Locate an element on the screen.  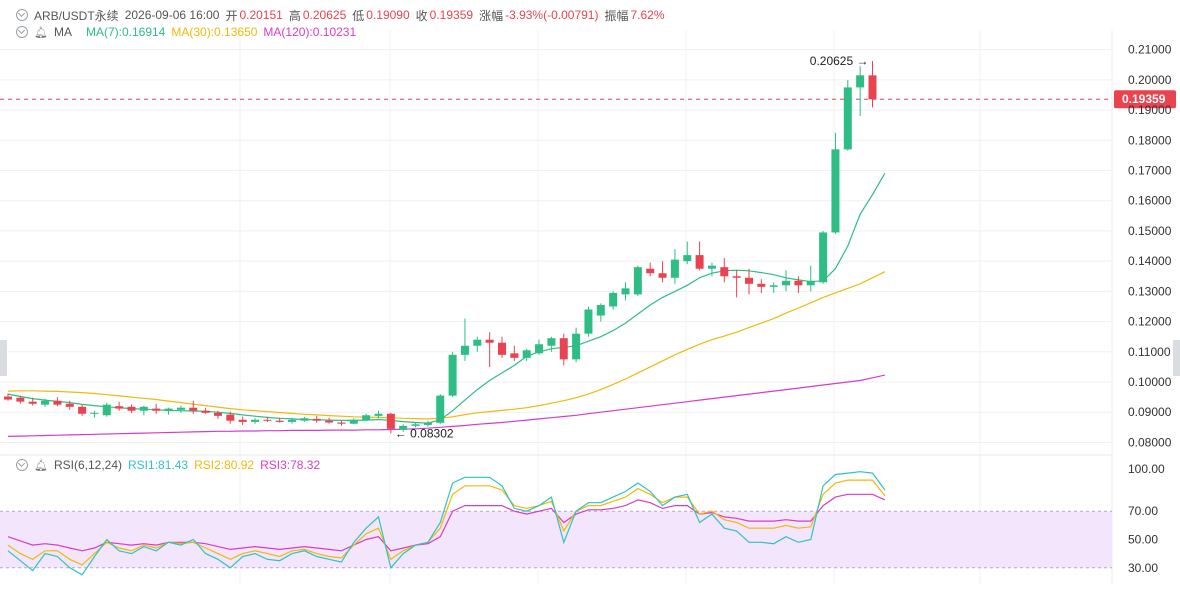
rsi3-legend: RSI3:78.32 is located at coordinates (290, 465).